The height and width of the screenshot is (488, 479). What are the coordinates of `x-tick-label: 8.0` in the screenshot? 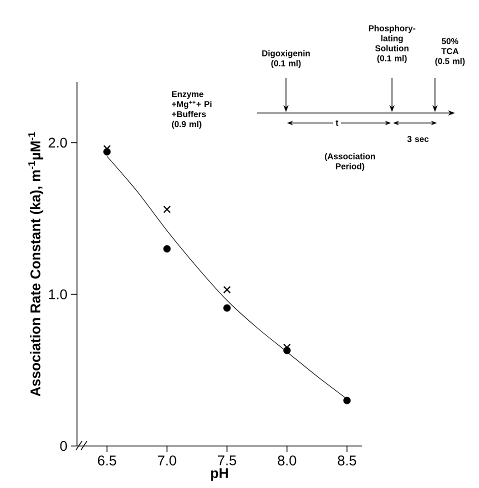 It's located at (287, 461).